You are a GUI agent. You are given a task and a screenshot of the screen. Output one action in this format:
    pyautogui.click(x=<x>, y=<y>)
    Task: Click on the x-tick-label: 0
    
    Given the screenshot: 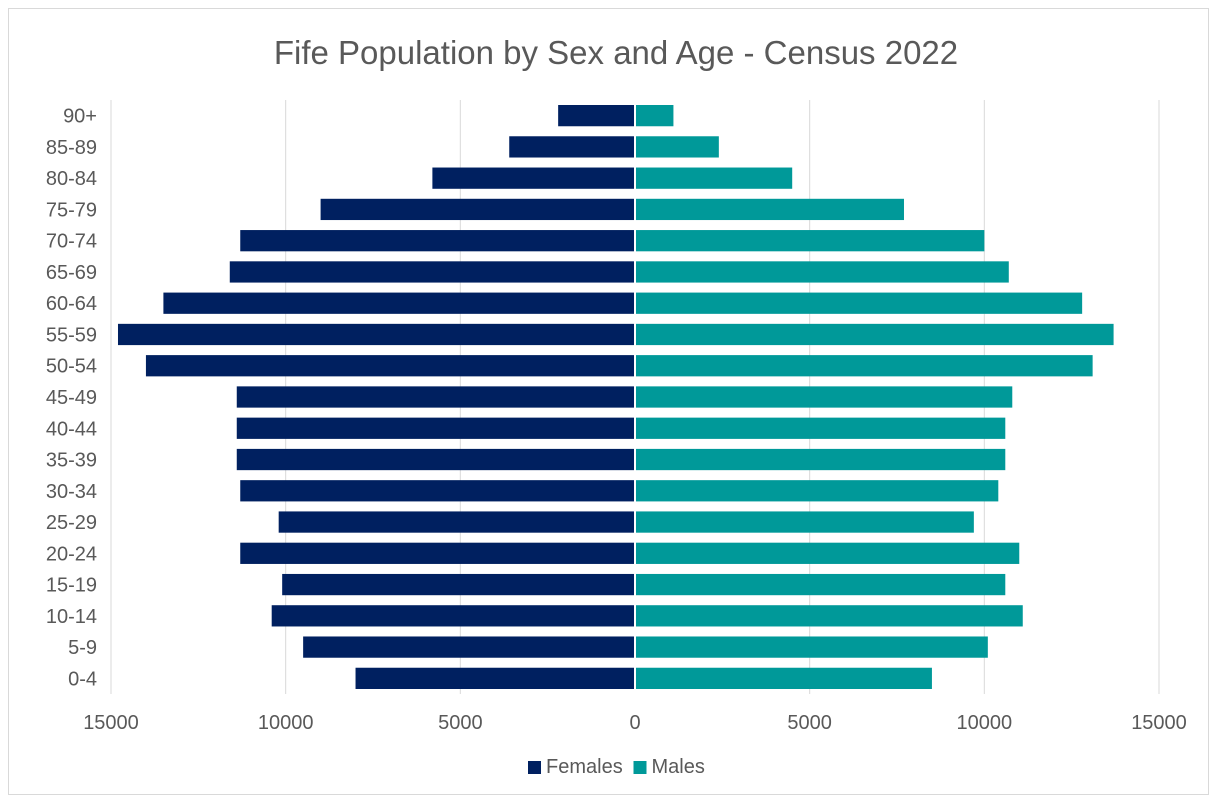 What is the action you would take?
    pyautogui.click(x=634, y=723)
    